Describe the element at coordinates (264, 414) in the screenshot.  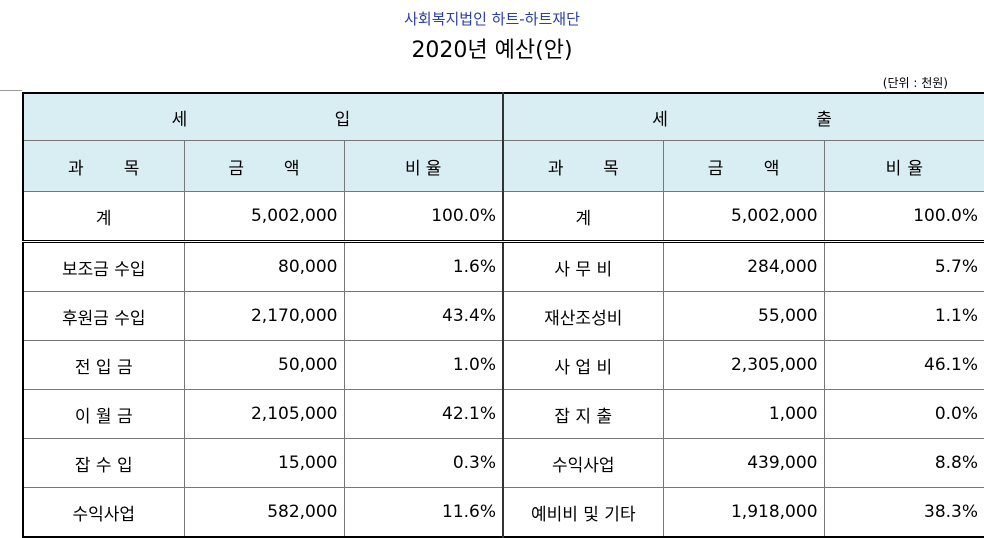
I see `income-amount: 2,105,000` at that location.